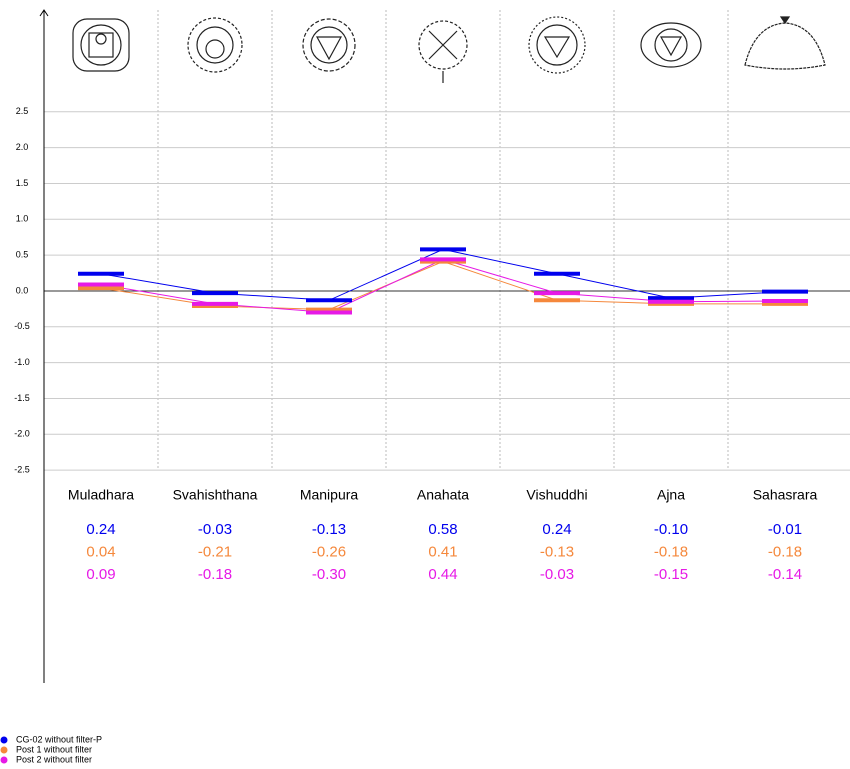 This screenshot has height=769, width=850. Describe the element at coordinates (22, 362) in the screenshot. I see `y-tick-label: -1.0` at that location.